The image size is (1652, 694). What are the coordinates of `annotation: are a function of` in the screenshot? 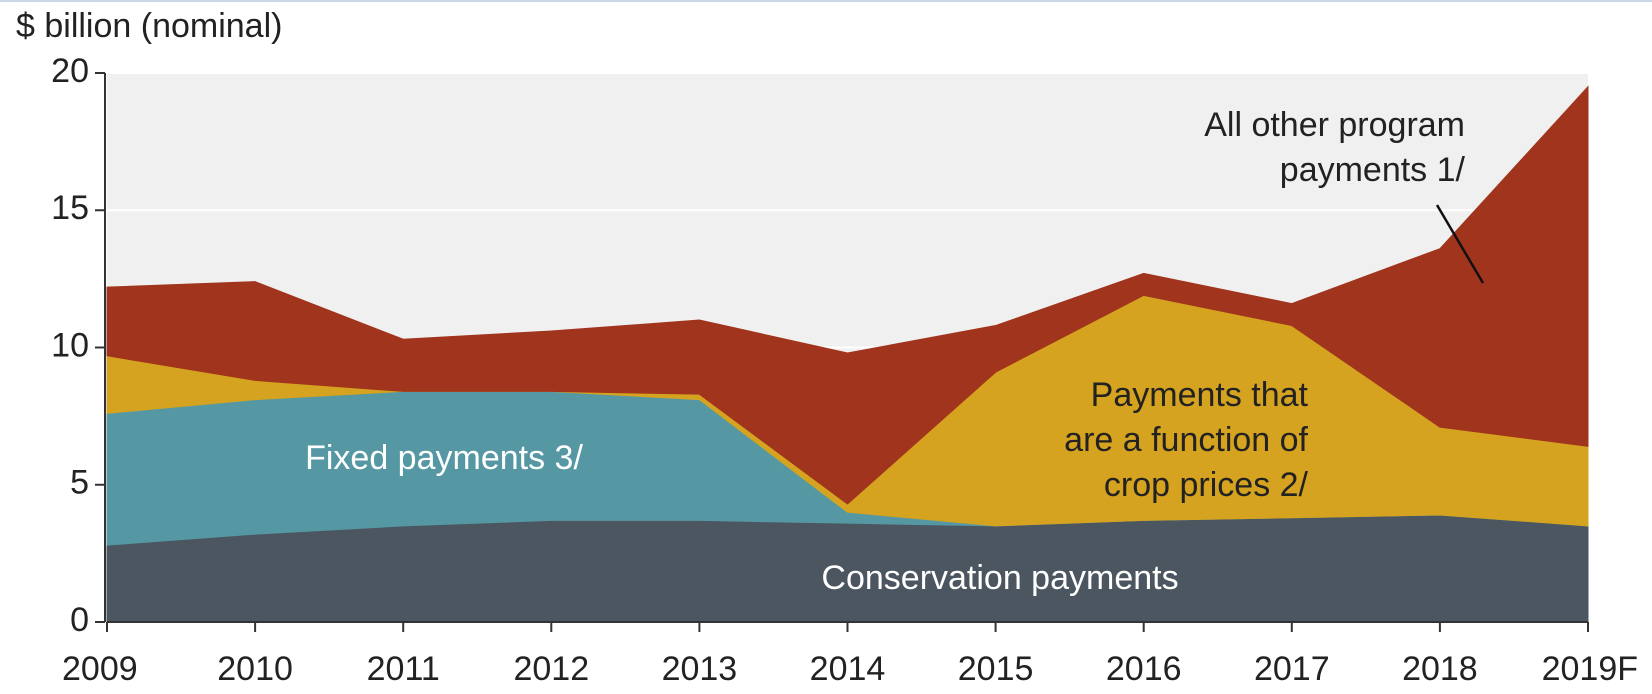 It's located at (1186, 440).